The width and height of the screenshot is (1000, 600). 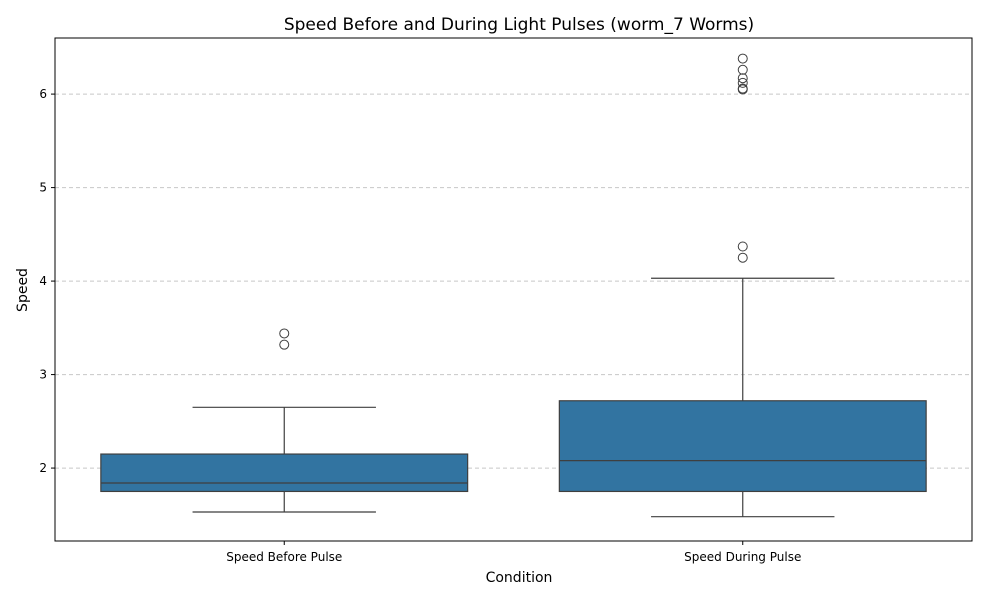 What do you see at coordinates (43, 94) in the screenshot?
I see `y-tick-label: 6` at bounding box center [43, 94].